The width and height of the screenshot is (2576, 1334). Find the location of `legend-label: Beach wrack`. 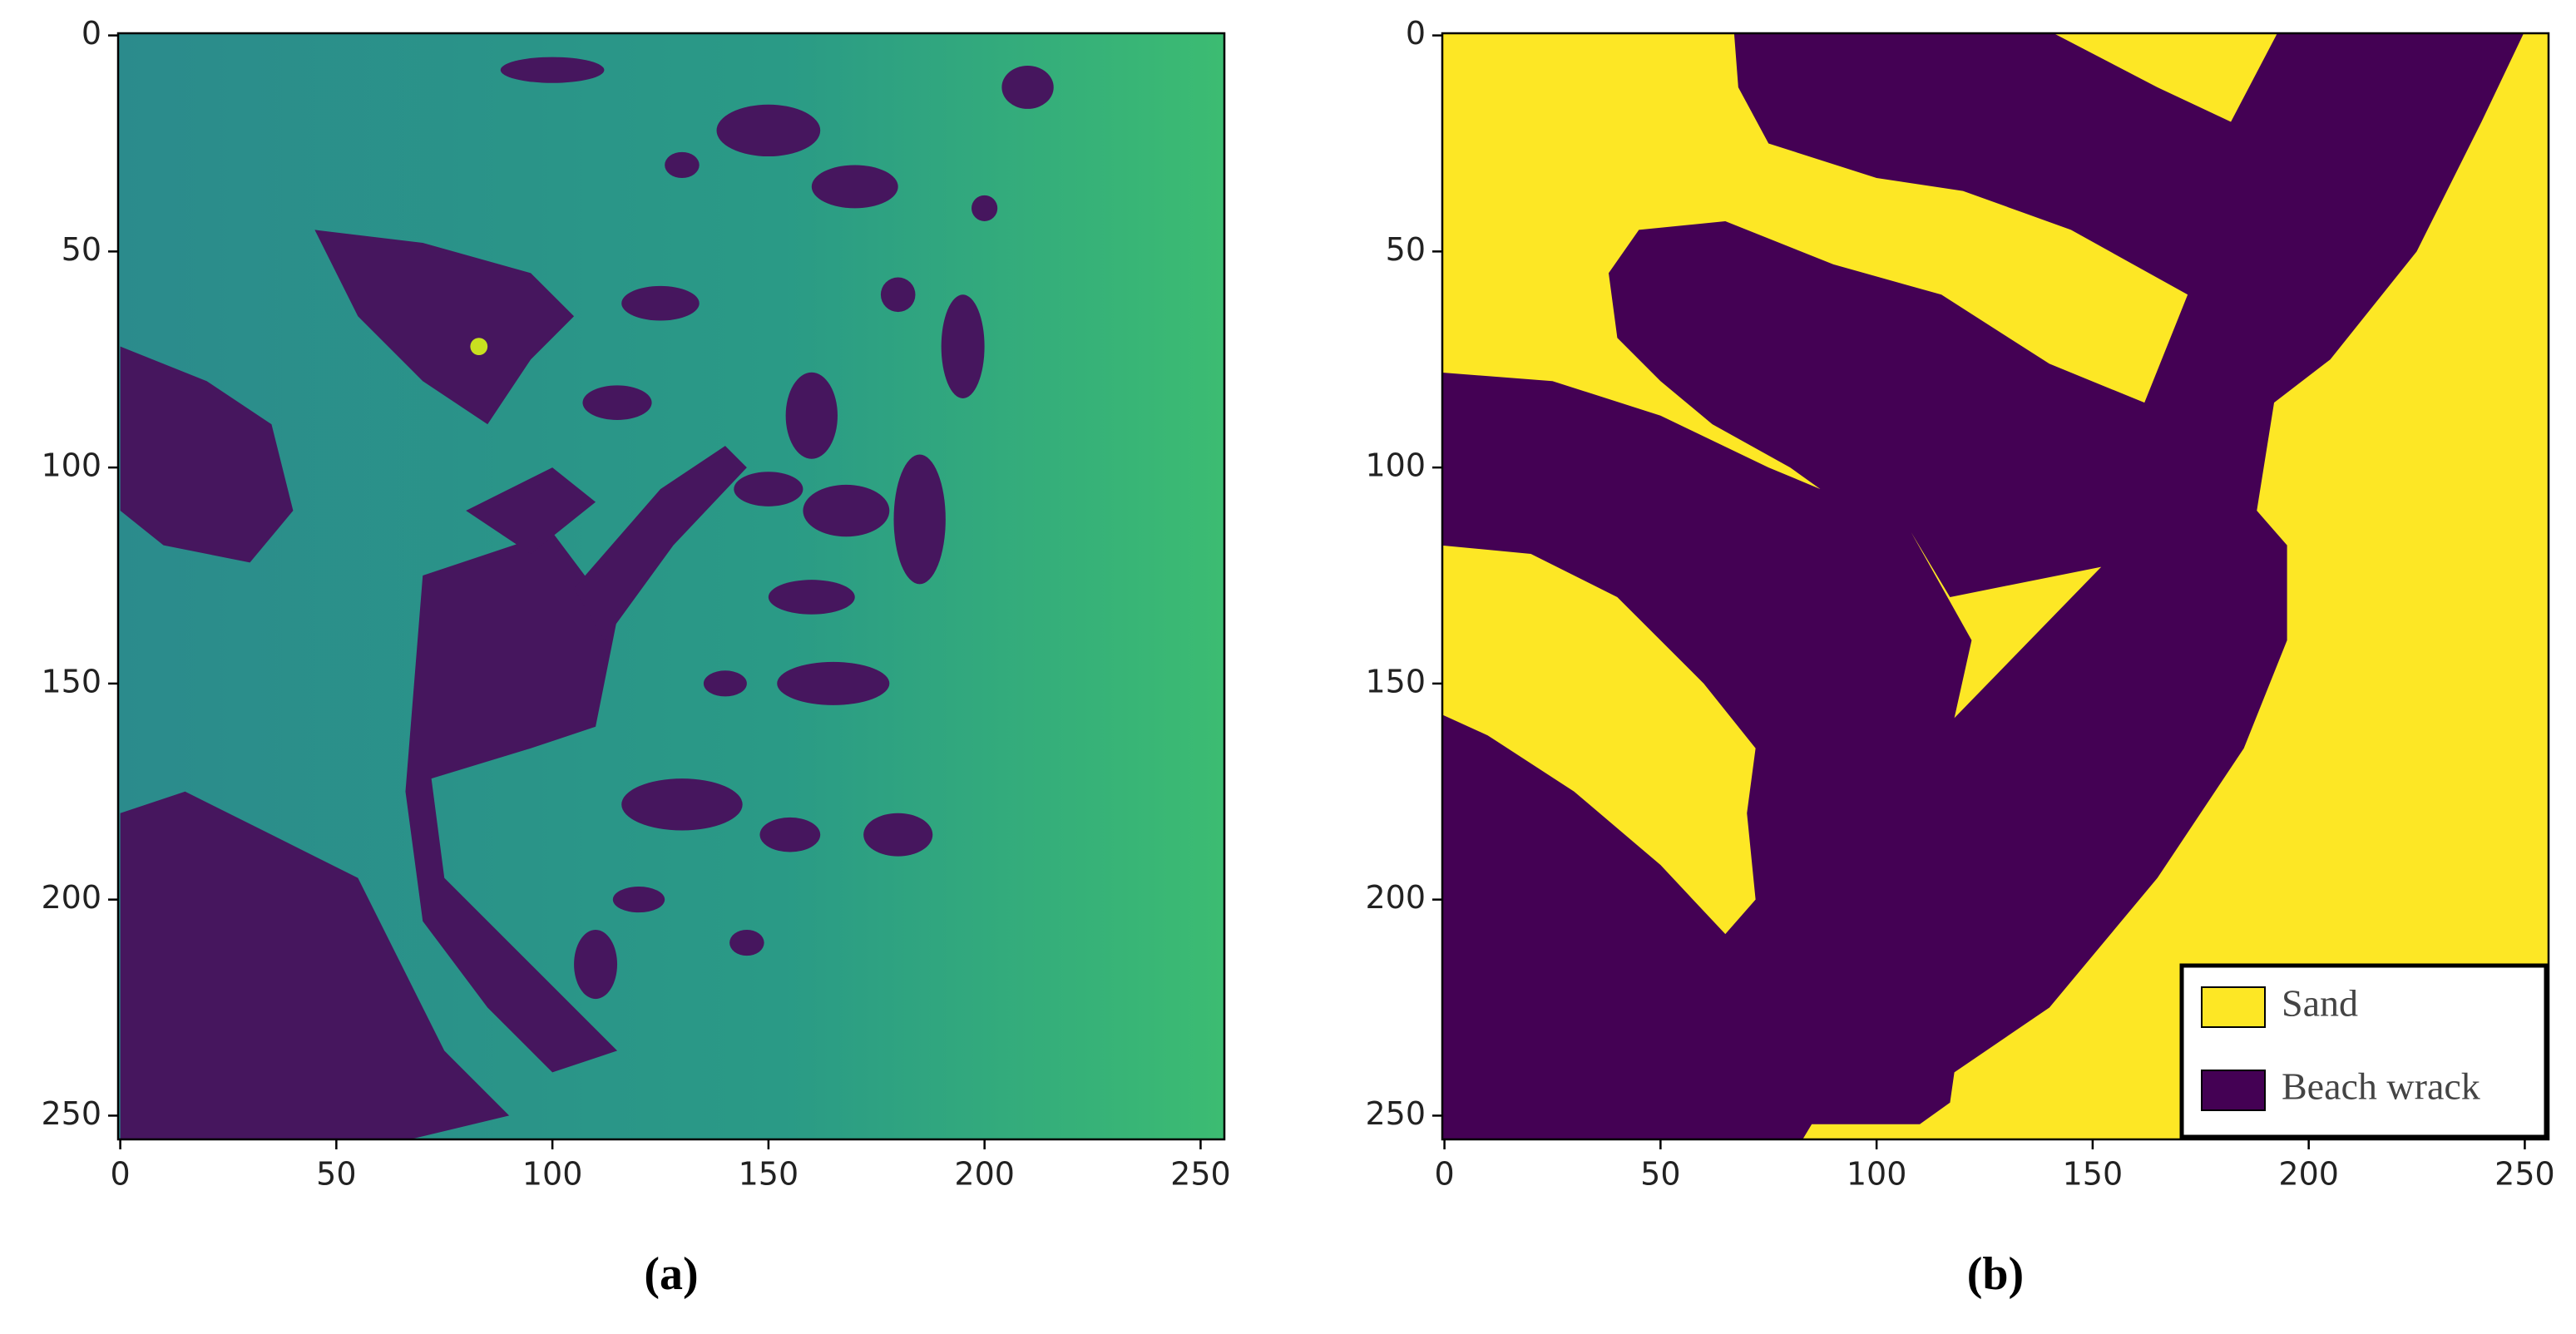

legend-label: Beach wrack is located at coordinates (2381, 1086).